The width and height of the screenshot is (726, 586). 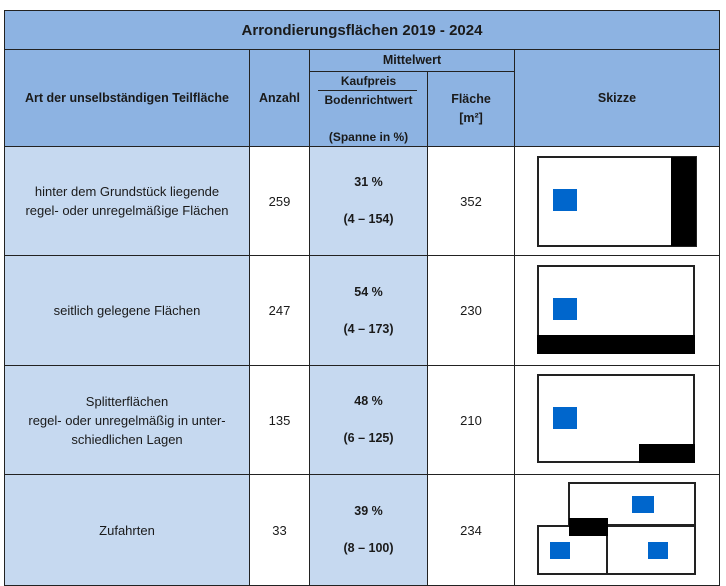 I want to click on row3-kaufpreis: 48 % (6 – 125), so click(x=368, y=420).